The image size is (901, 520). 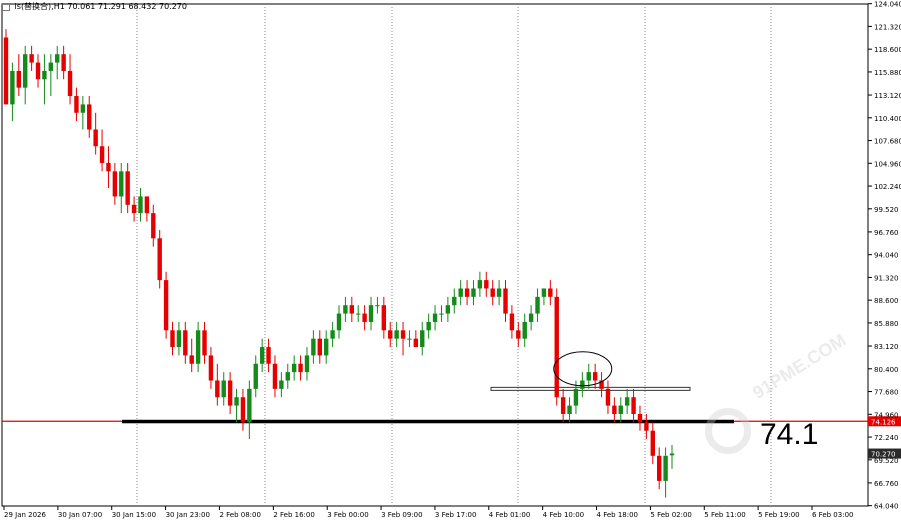 I want to click on price-annotation: 74.1, so click(x=789, y=434).